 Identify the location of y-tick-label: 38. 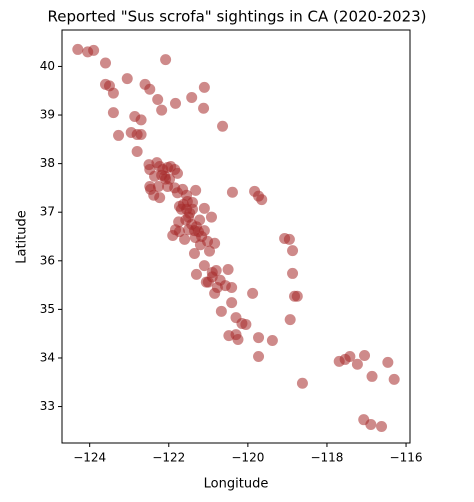
(47, 163).